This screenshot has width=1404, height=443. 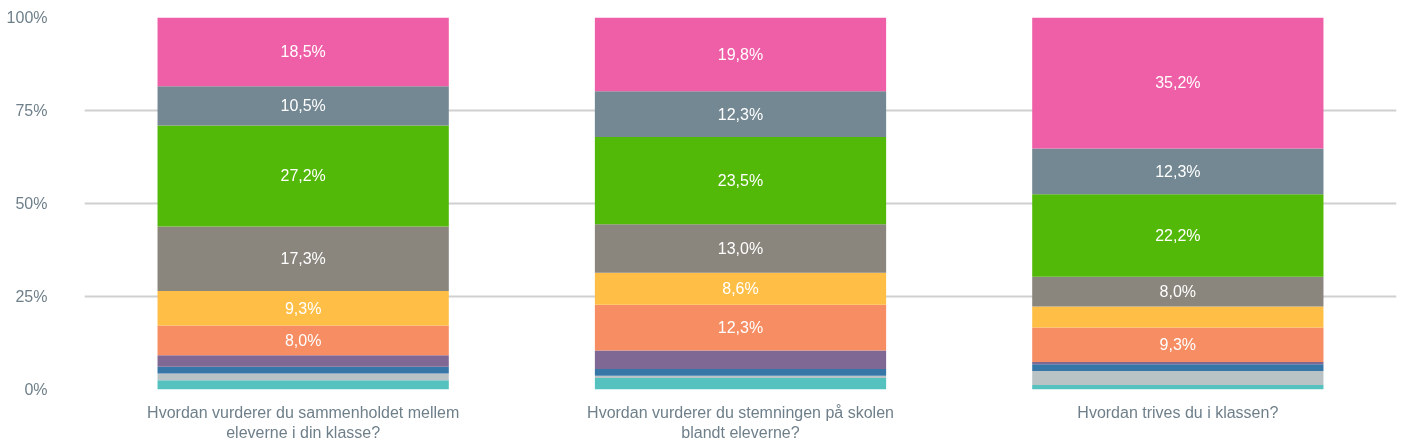 What do you see at coordinates (31, 296) in the screenshot?
I see `y-tick-label: 25%` at bounding box center [31, 296].